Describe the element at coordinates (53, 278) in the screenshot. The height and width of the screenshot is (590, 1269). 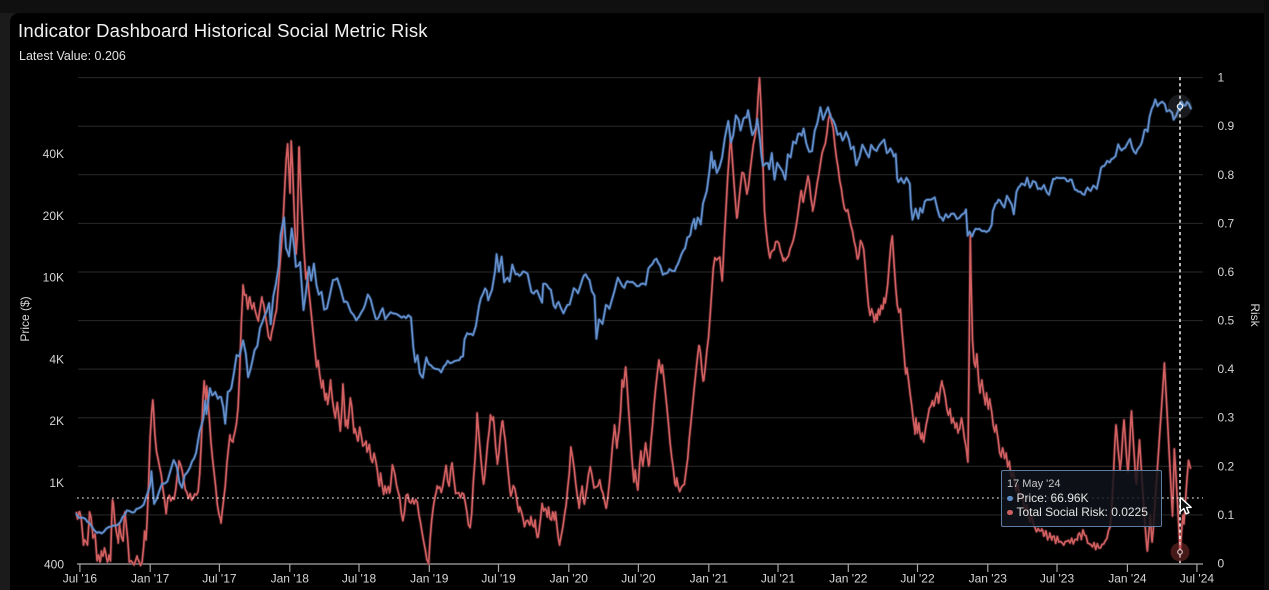
I see `svg-text: 10K` at that location.